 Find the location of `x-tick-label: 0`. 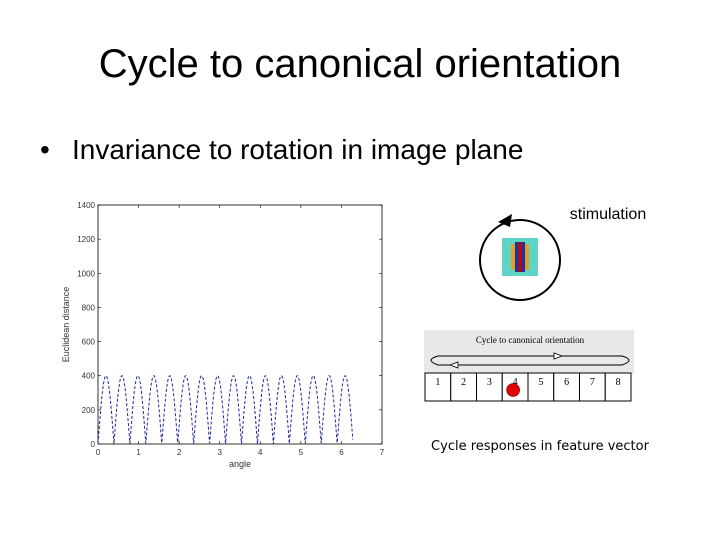

x-tick-label: 0 is located at coordinates (98, 452).